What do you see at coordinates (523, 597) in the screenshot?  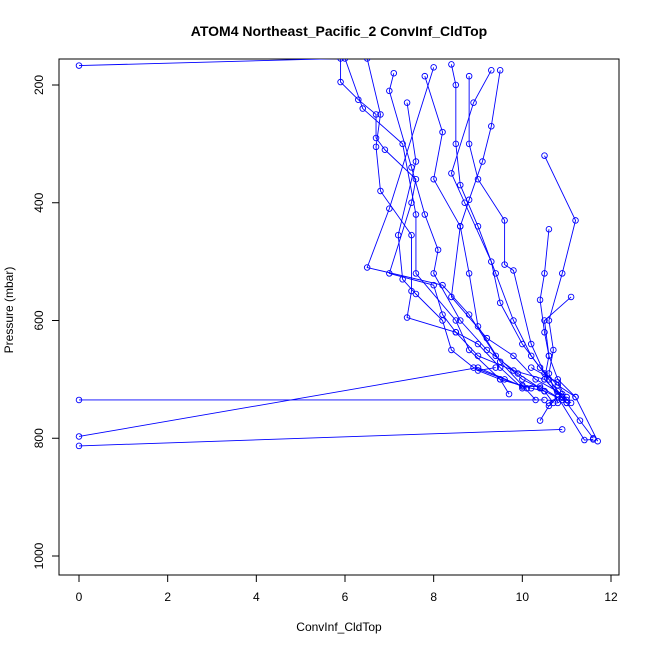 I see `x-tick-label: 10` at bounding box center [523, 597].